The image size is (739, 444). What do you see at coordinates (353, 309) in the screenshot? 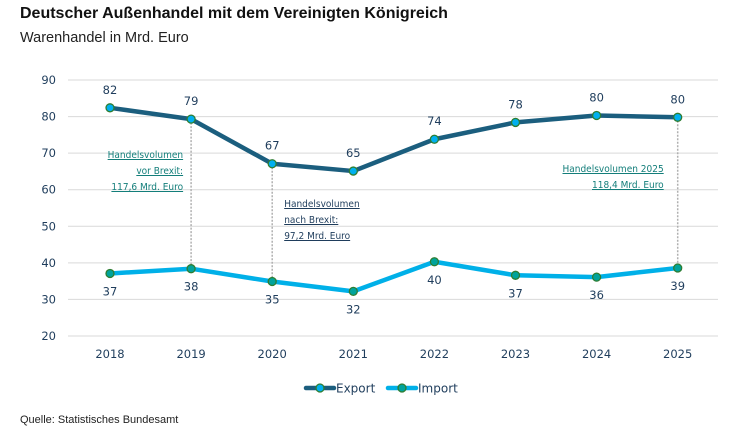
I see `import-data-label: 32` at bounding box center [353, 309].